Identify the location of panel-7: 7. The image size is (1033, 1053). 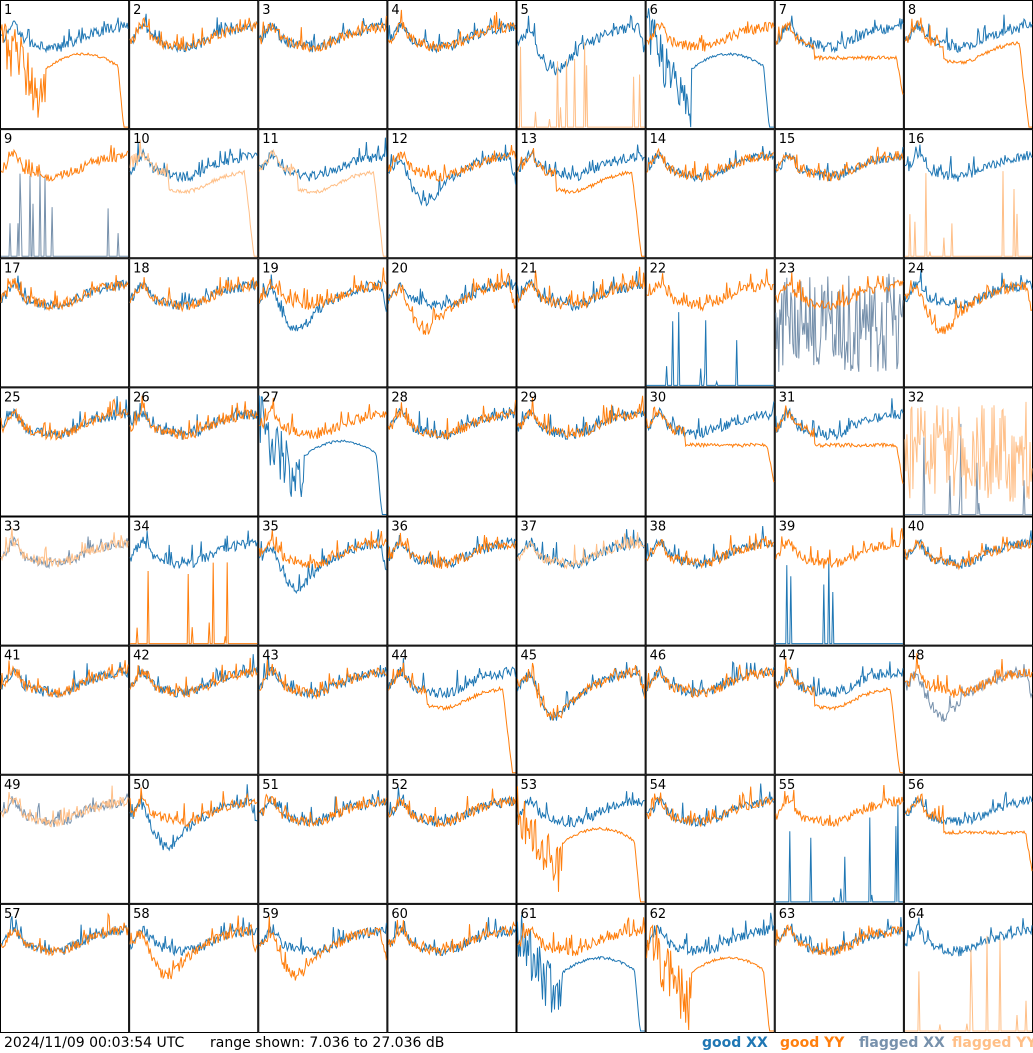
(839, 65).